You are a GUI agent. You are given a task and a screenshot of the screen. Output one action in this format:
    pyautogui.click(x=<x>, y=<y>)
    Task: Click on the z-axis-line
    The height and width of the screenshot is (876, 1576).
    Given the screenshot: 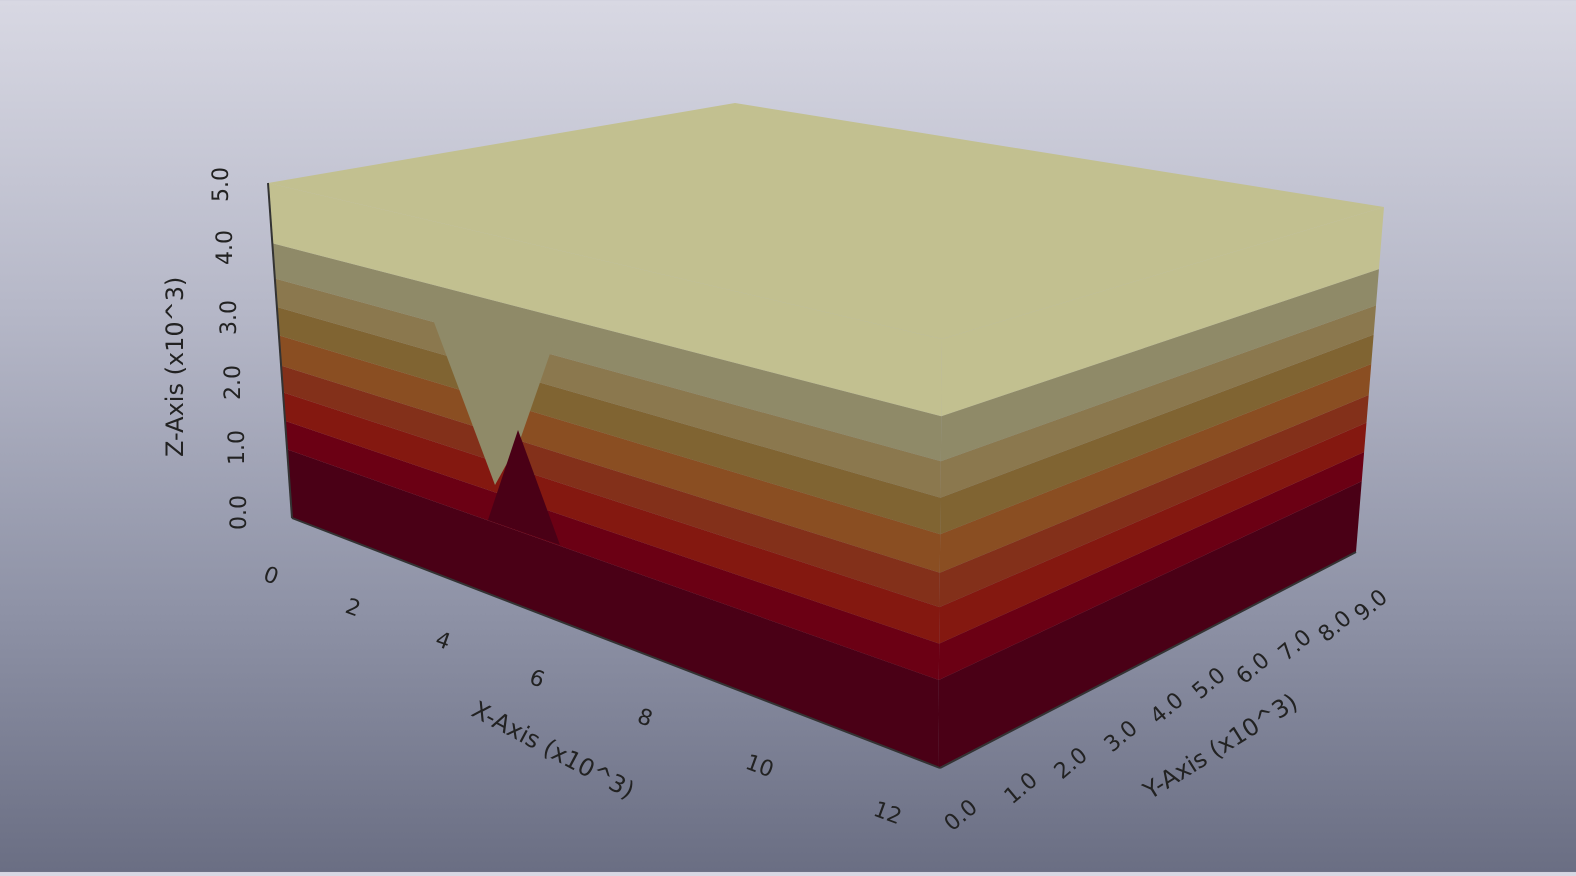 What is the action you would take?
    pyautogui.click(x=280, y=350)
    